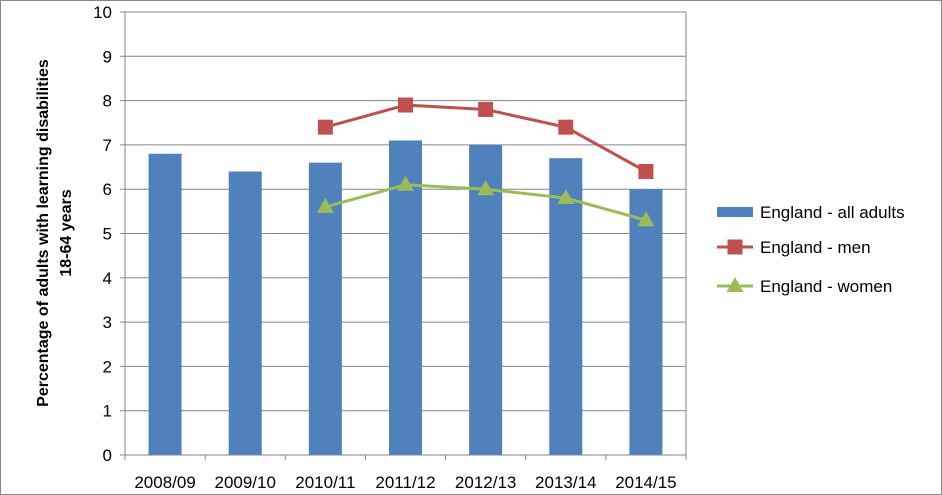 This screenshot has height=495, width=942. Describe the element at coordinates (826, 286) in the screenshot. I see `legend-label: England - women` at that location.